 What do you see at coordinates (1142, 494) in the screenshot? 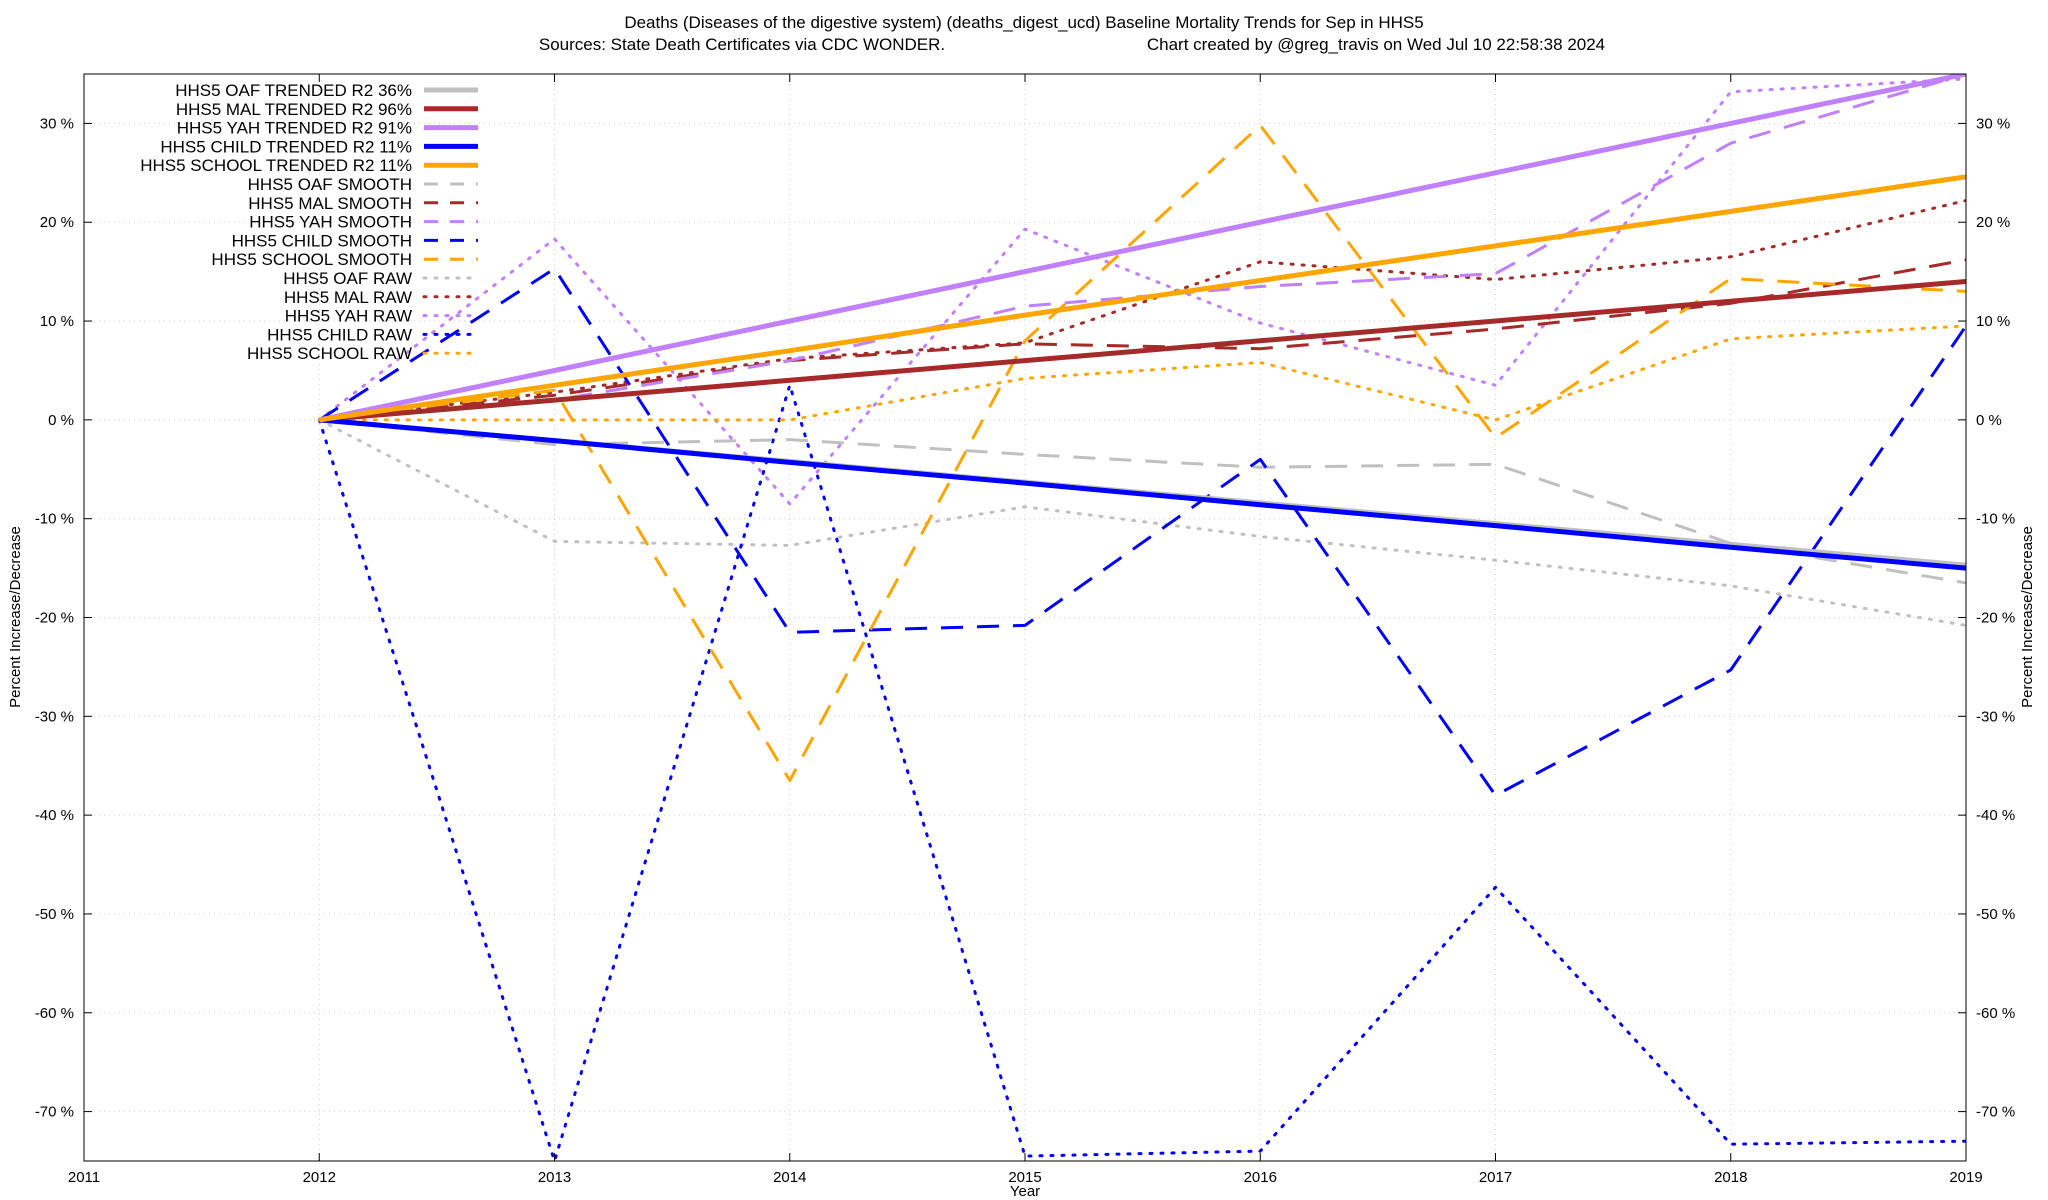
I see `series-line-hhs5-child-trended` at bounding box center [1142, 494].